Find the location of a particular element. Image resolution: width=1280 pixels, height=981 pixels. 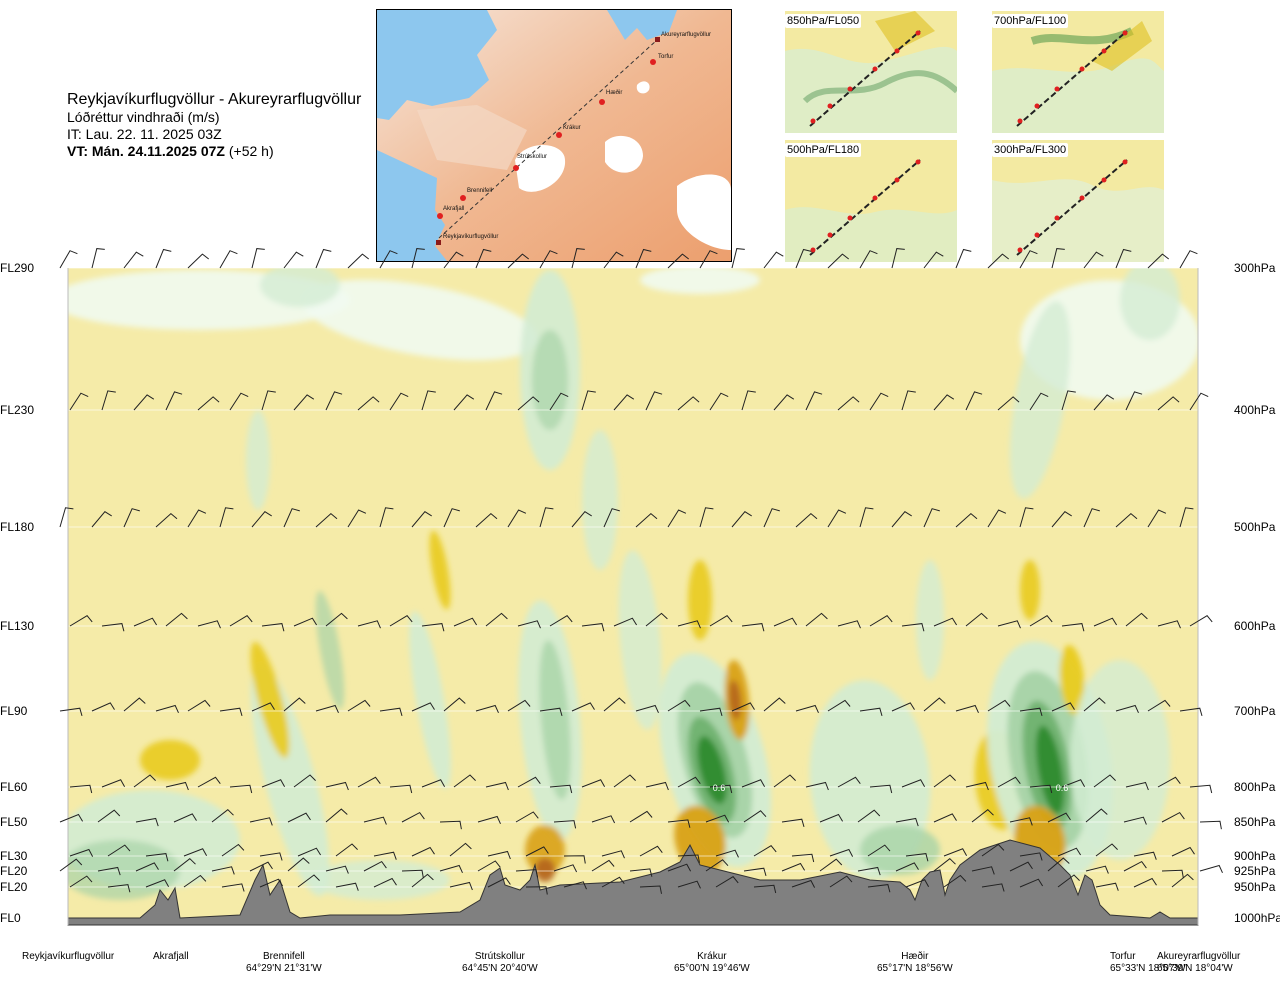

contour-value-label: 0.6 is located at coordinates (1062, 788).